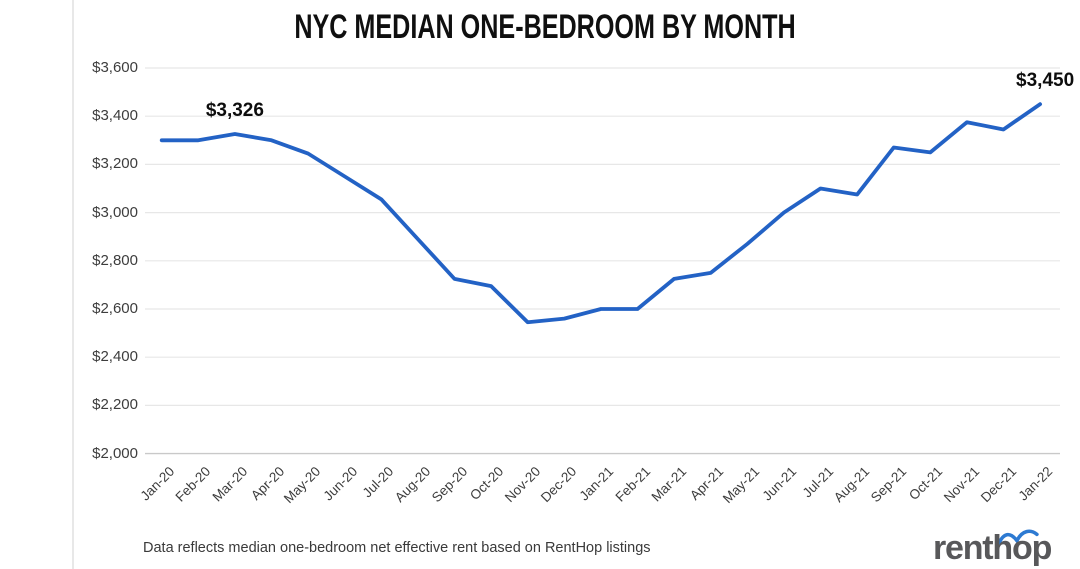  What do you see at coordinates (73, 284) in the screenshot?
I see `left-divider` at bounding box center [73, 284].